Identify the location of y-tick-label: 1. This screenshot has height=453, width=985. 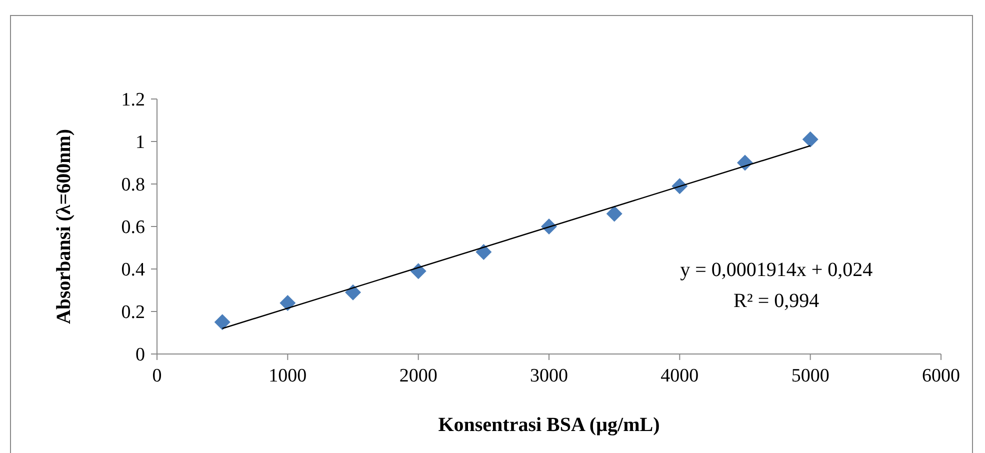
(140, 143).